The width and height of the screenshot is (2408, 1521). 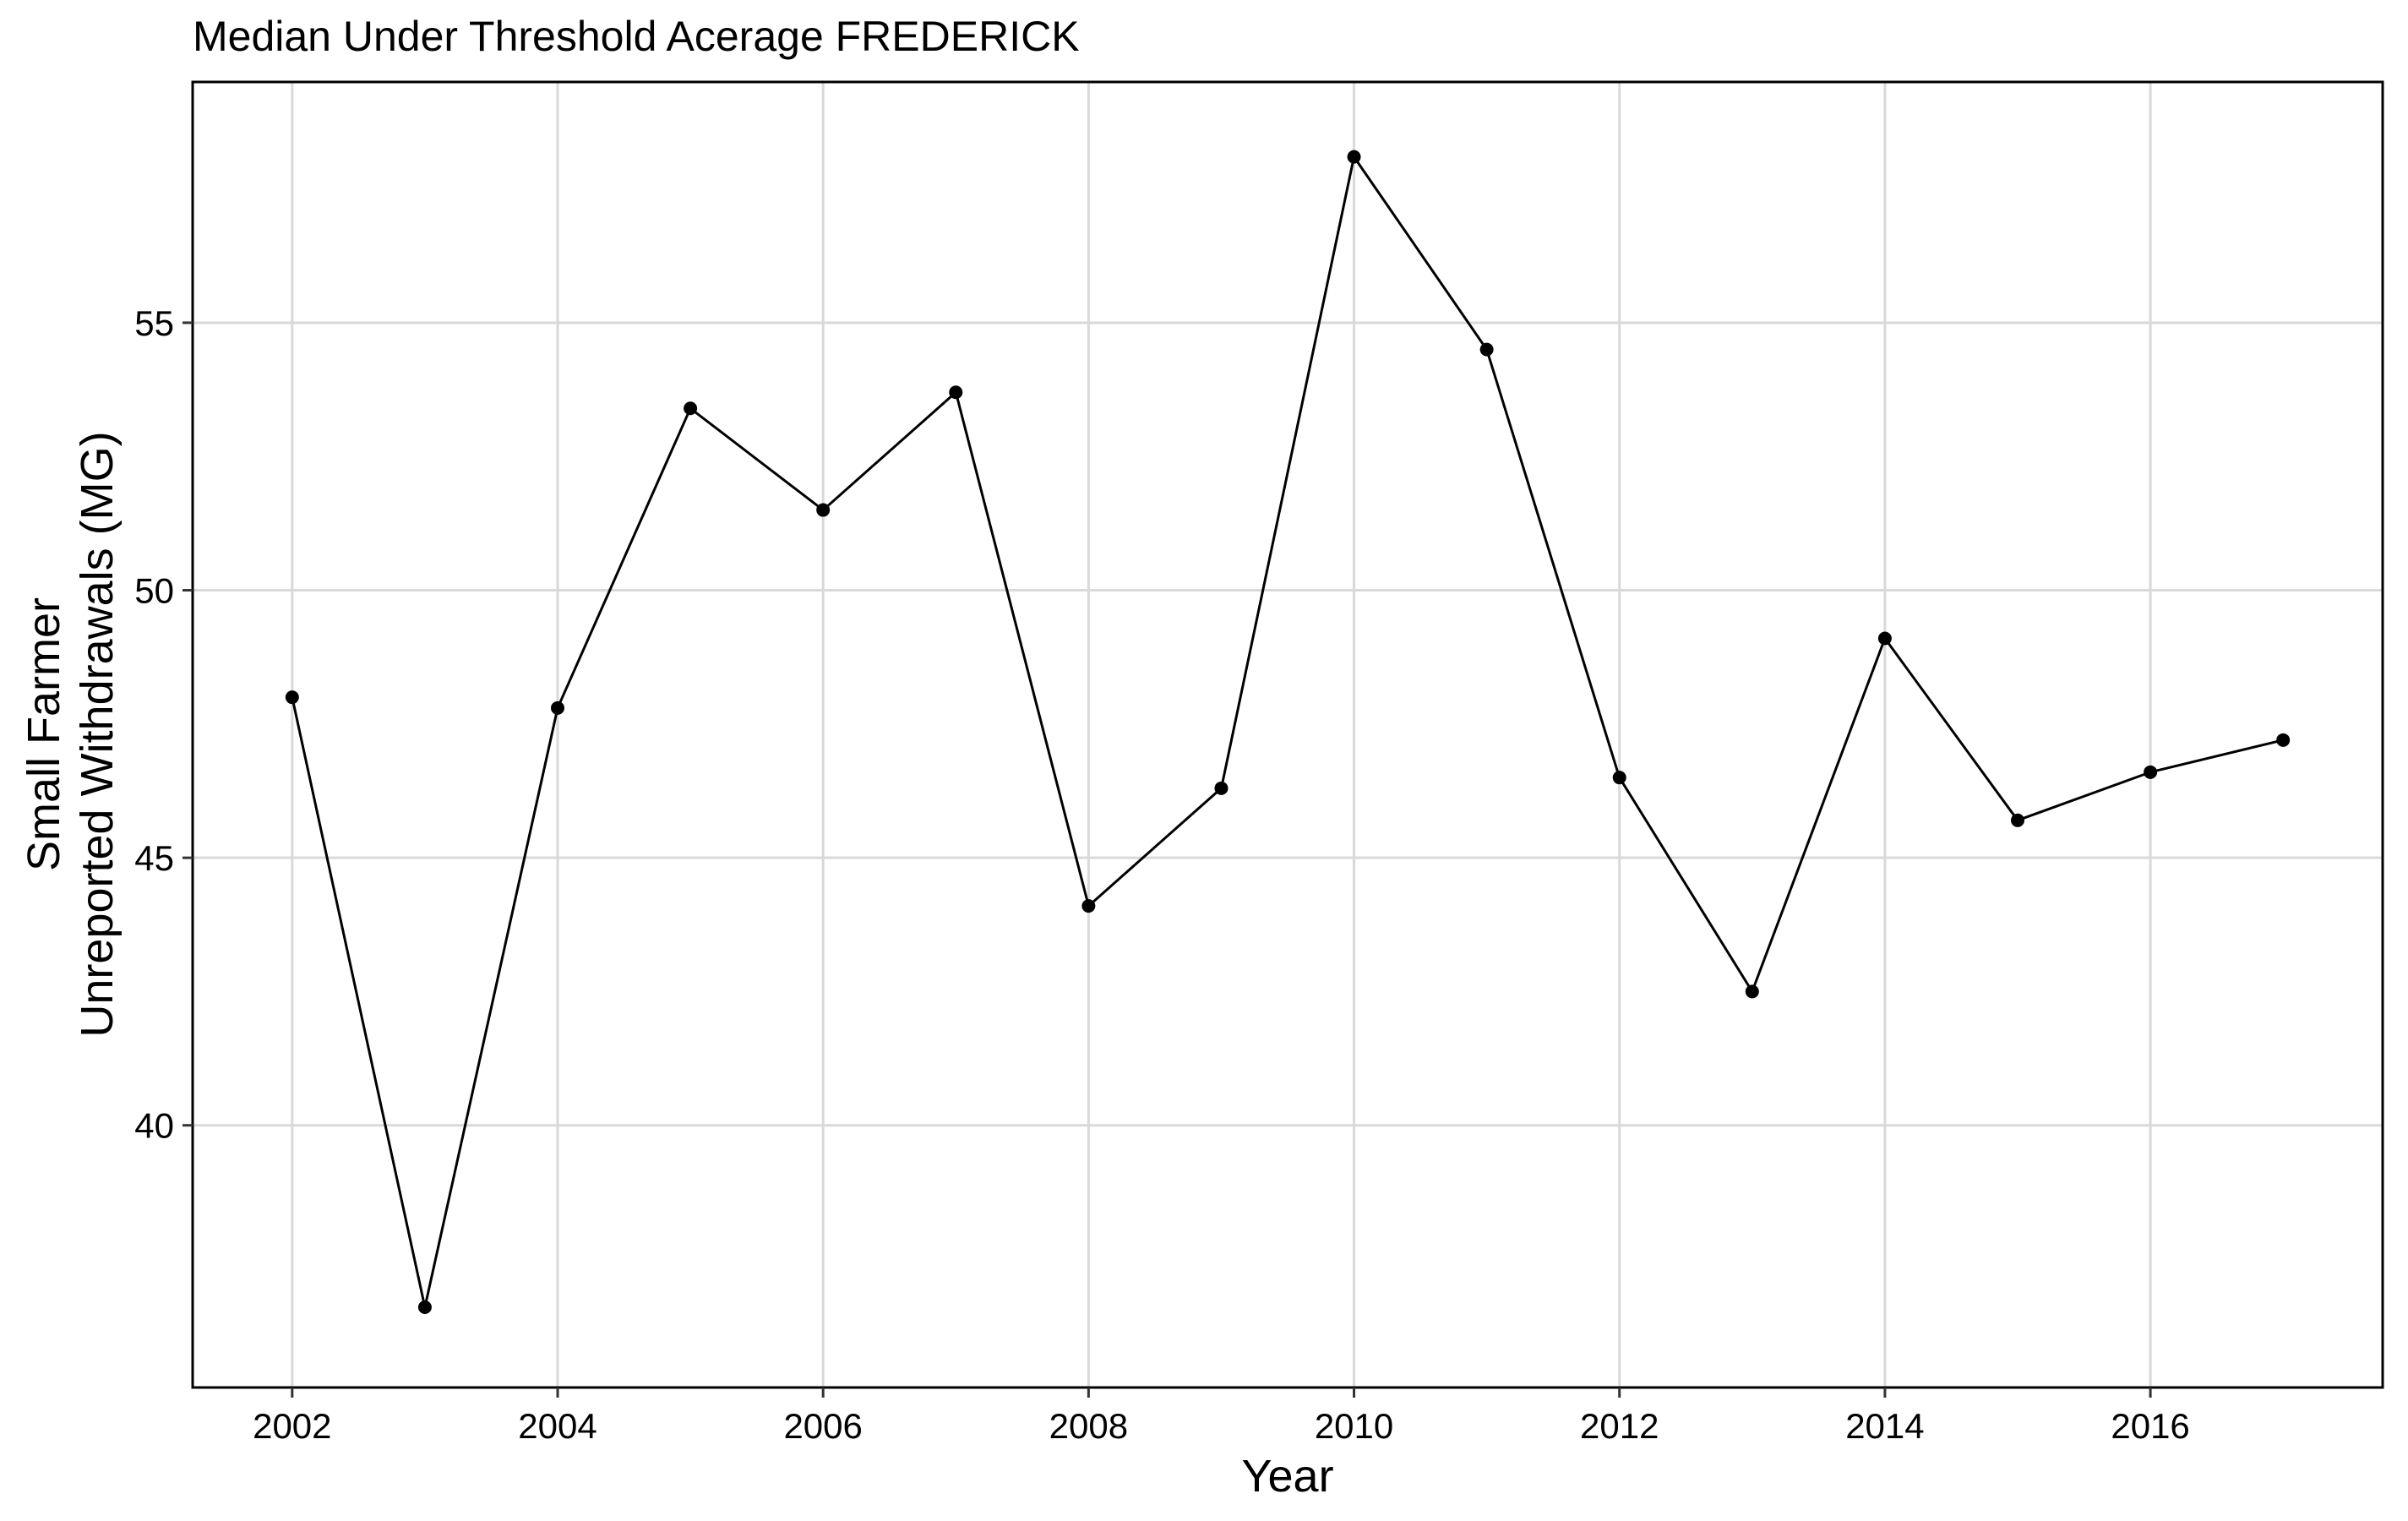 I want to click on x-tick-label: 2012, so click(x=1619, y=1426).